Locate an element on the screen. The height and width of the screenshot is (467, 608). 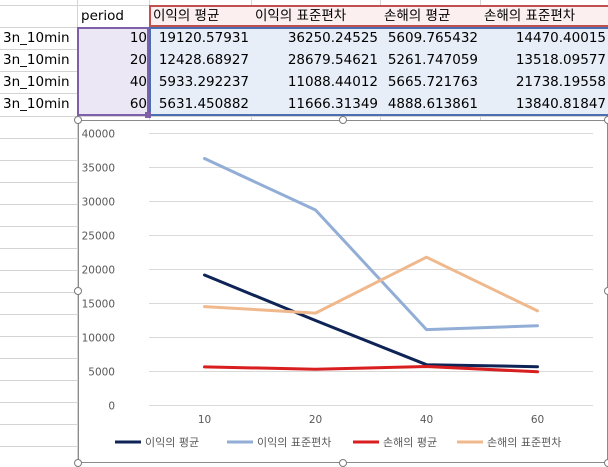
cell-header-profit-mean: 이익의 평균 is located at coordinates (186, 16).